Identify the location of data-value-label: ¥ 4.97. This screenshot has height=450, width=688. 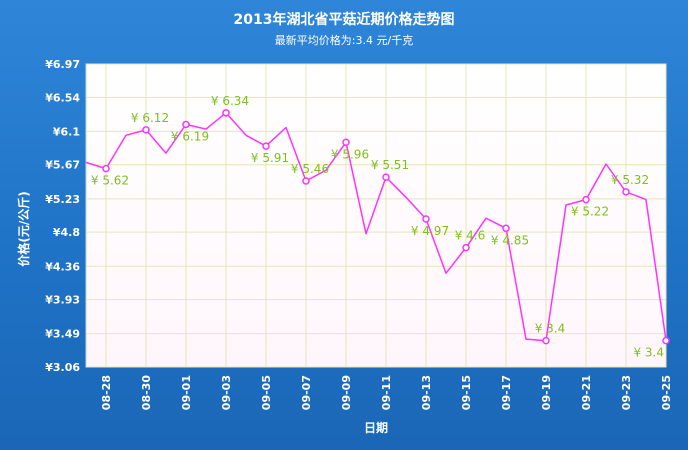
(430, 231).